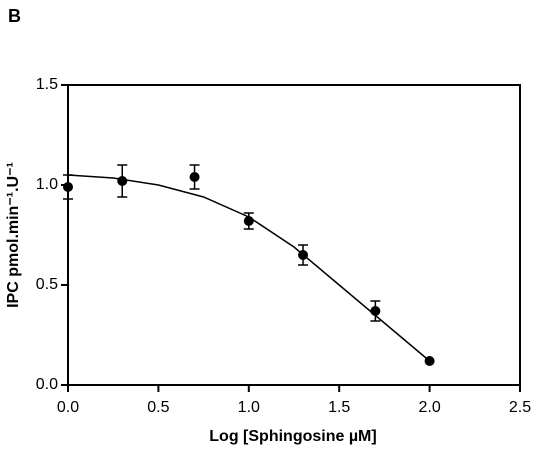 This screenshot has height=450, width=536. I want to click on x-tick-label: 2.5, so click(520, 407).